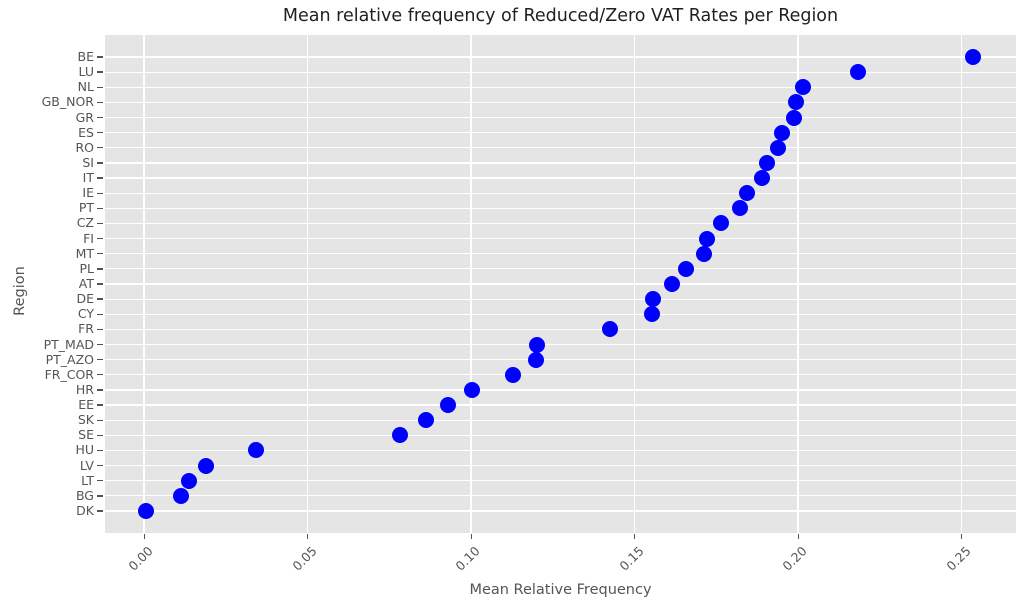  Describe the element at coordinates (672, 284) in the screenshot. I see `data-point-AT` at that location.